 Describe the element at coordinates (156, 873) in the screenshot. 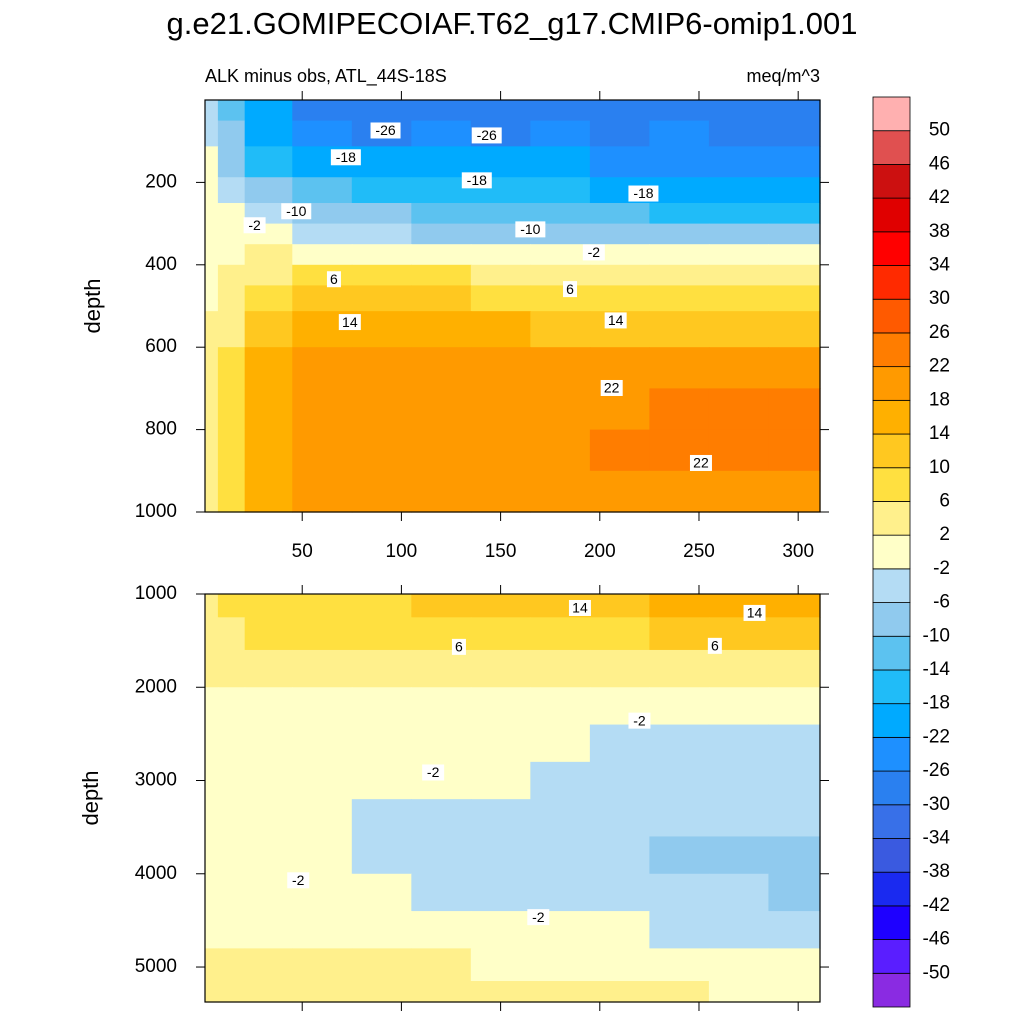

I see `y-tick-label: 4000` at that location.